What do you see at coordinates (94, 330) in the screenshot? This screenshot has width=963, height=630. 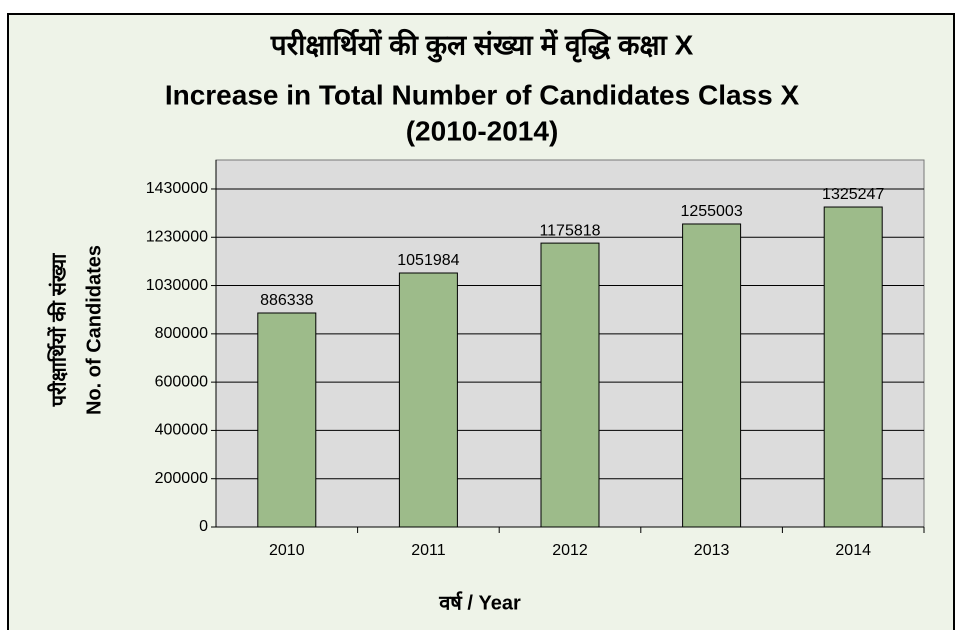 I see `y-axis-label: No. of Candidates` at bounding box center [94, 330].